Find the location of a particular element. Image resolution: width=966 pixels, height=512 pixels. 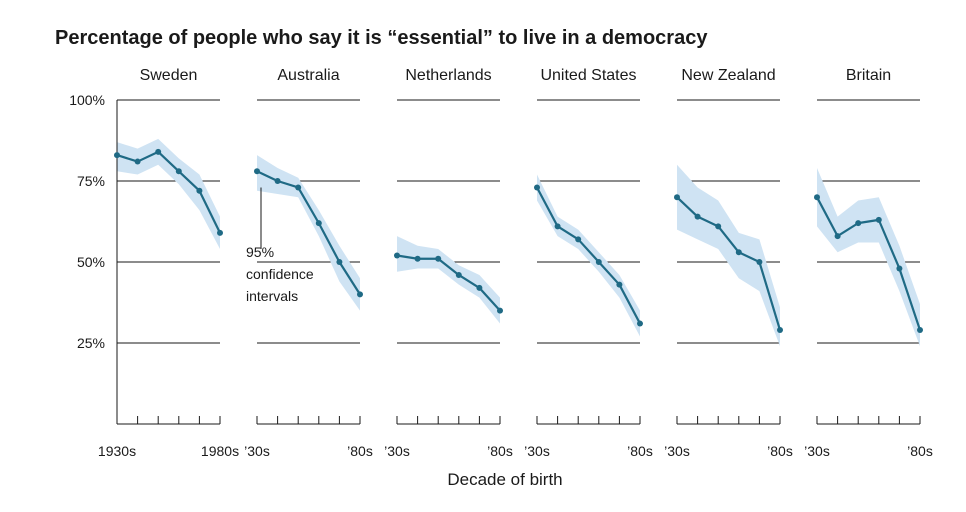

y-tick-label: 75% is located at coordinates (91, 181).